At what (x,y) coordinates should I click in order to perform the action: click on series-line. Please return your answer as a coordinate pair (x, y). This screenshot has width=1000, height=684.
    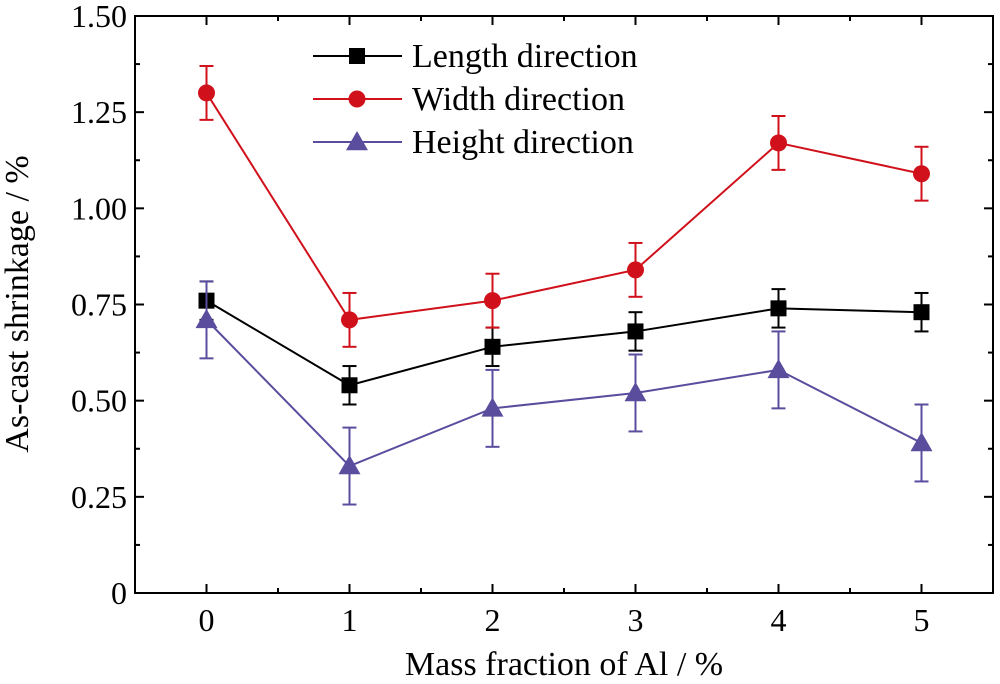
    Looking at the image, I should click on (563, 343).